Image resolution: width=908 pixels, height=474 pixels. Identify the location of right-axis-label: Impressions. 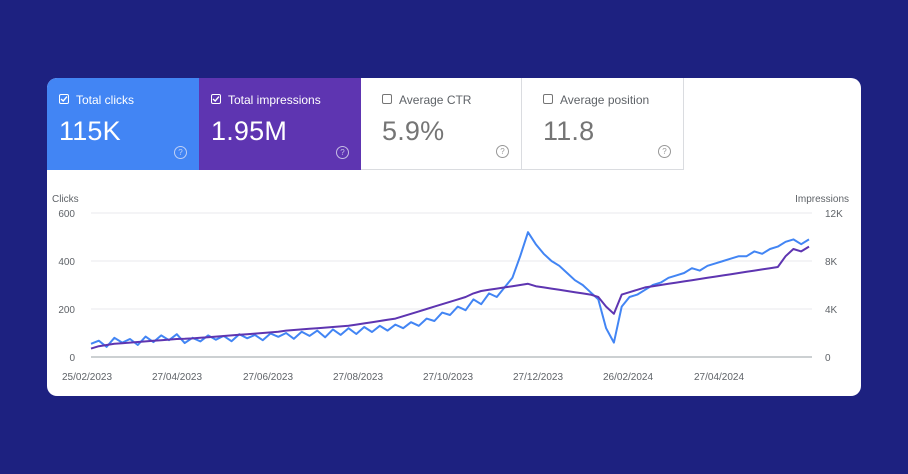
(822, 199).